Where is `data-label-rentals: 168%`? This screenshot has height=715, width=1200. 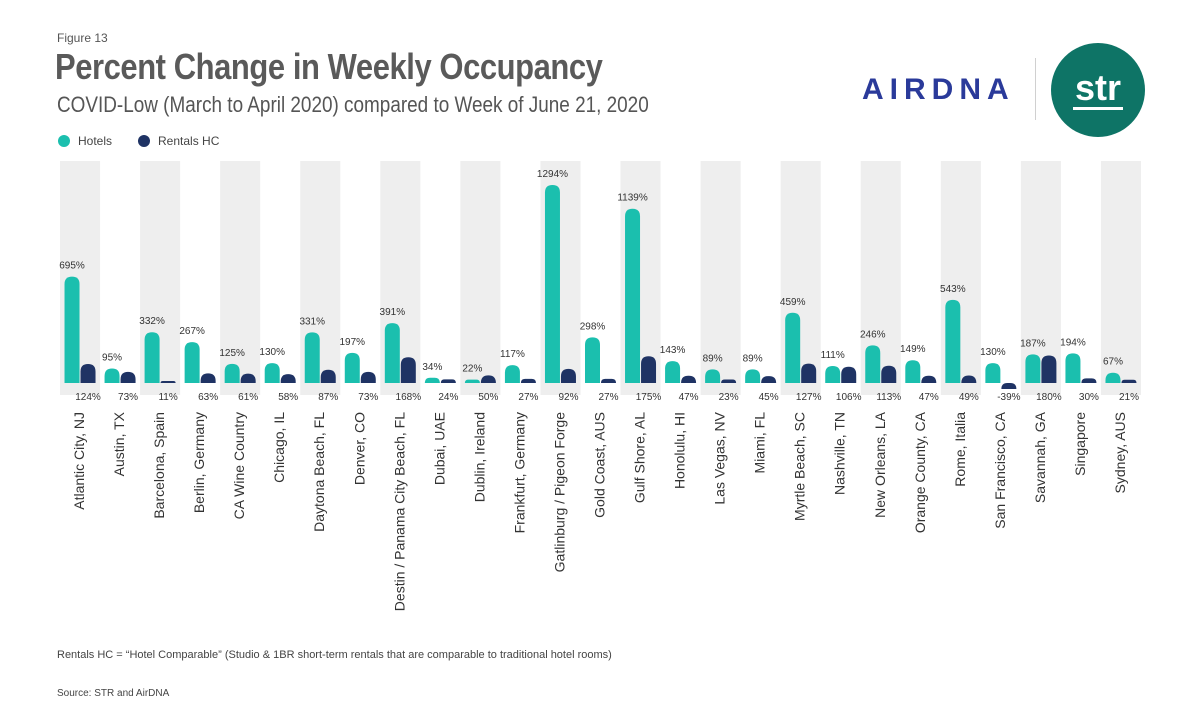 data-label-rentals: 168% is located at coordinates (409, 397).